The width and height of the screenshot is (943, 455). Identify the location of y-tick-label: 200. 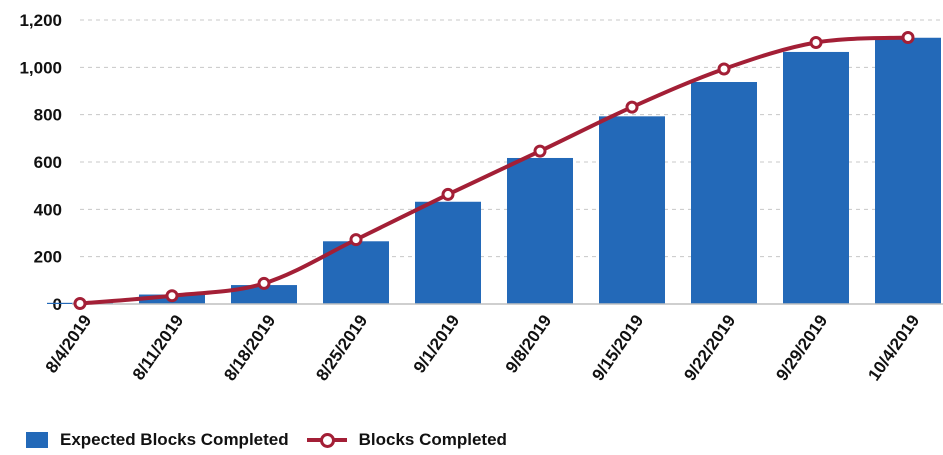
(48, 257).